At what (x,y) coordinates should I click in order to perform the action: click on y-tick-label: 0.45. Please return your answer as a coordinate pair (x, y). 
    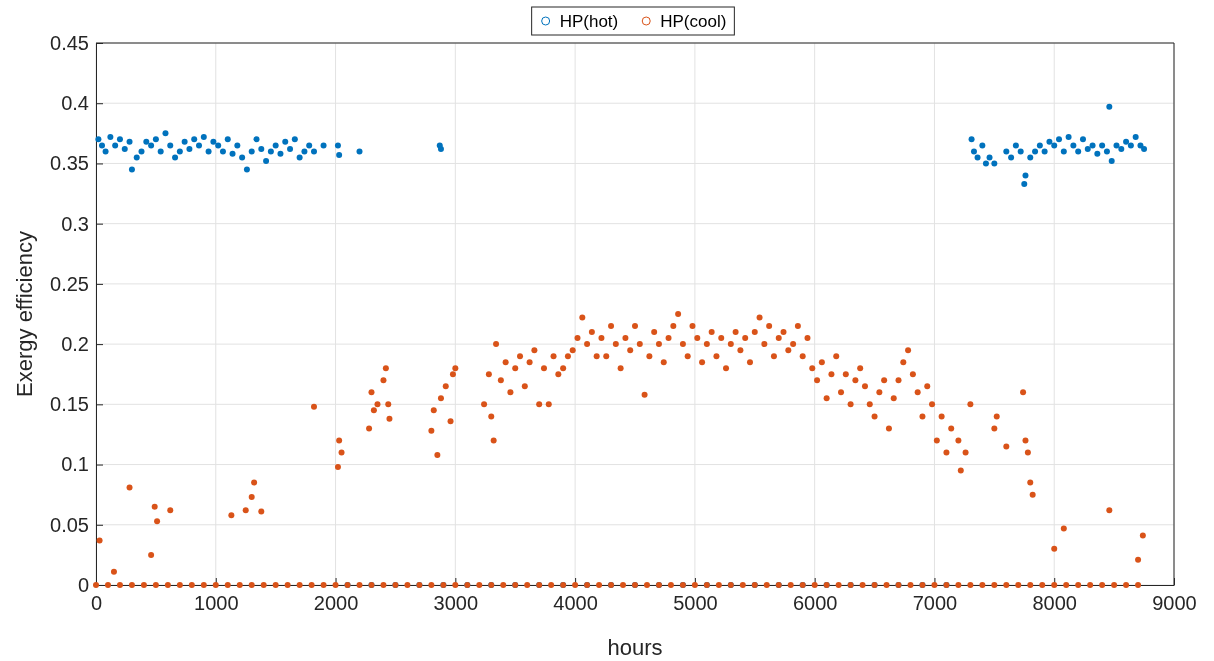
    Looking at the image, I should click on (69, 42).